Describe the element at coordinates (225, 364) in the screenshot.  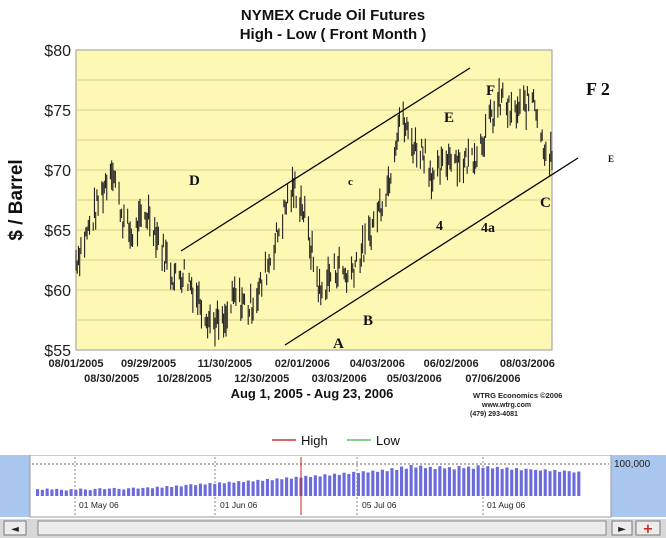
I see `x-tick-label: 11/30/2005` at that location.